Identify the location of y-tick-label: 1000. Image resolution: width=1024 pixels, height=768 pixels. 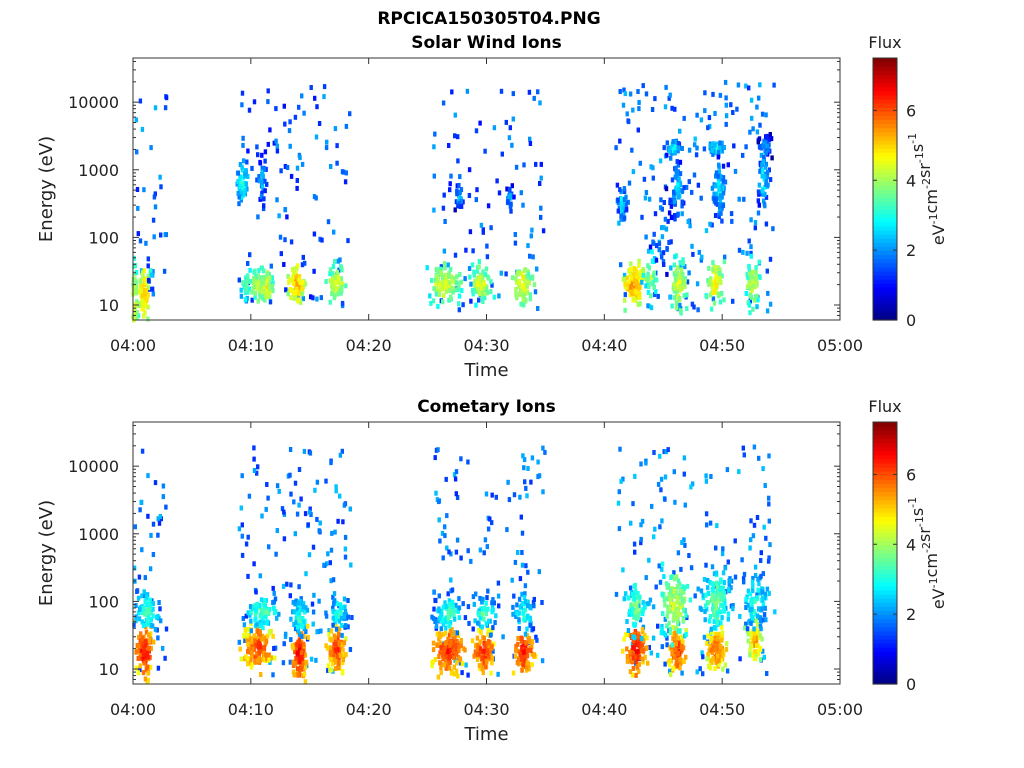
(98, 170).